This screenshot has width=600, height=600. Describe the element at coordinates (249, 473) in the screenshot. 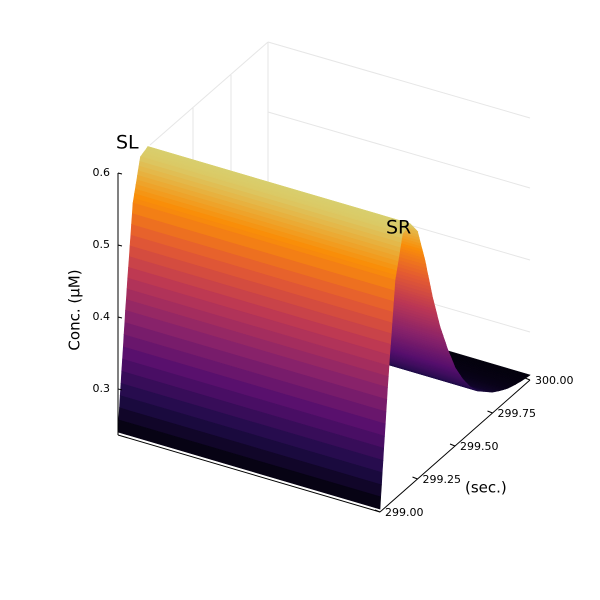

I see `space-axis` at that location.